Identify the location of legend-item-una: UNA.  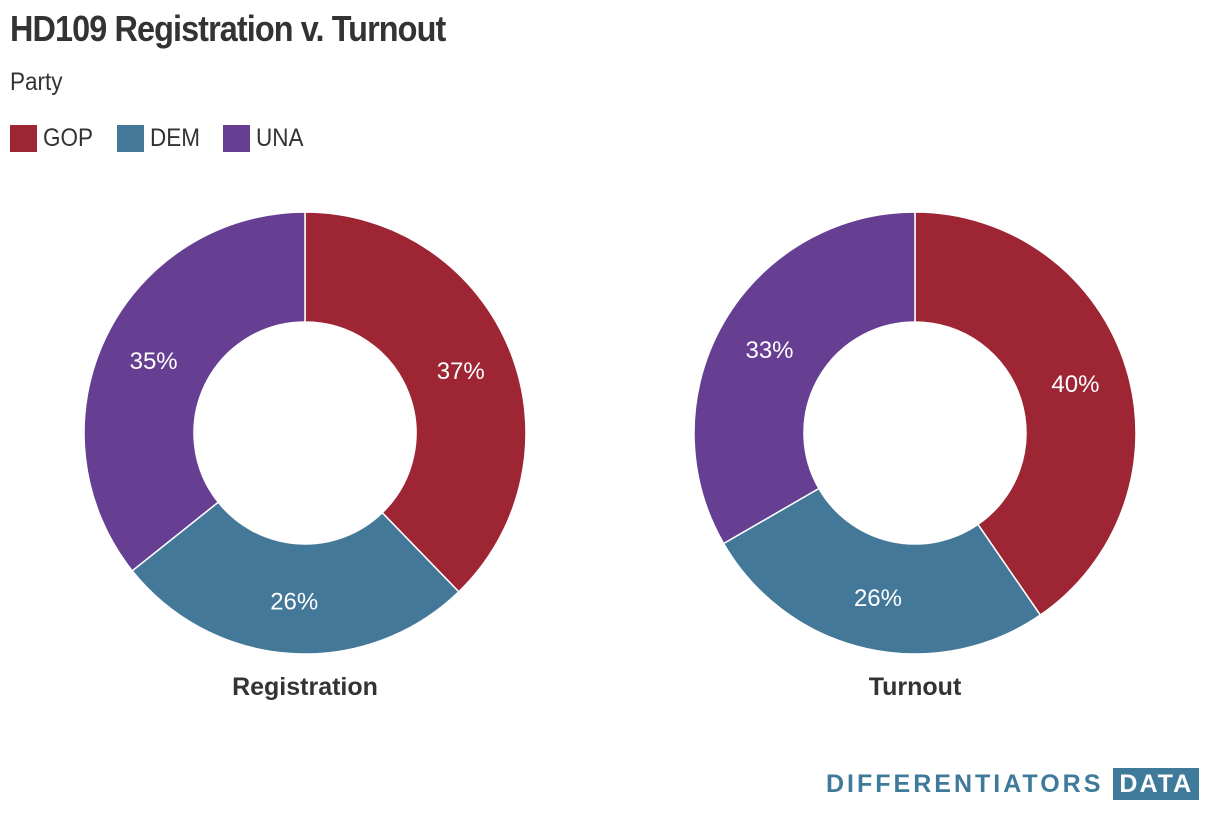
(266, 138).